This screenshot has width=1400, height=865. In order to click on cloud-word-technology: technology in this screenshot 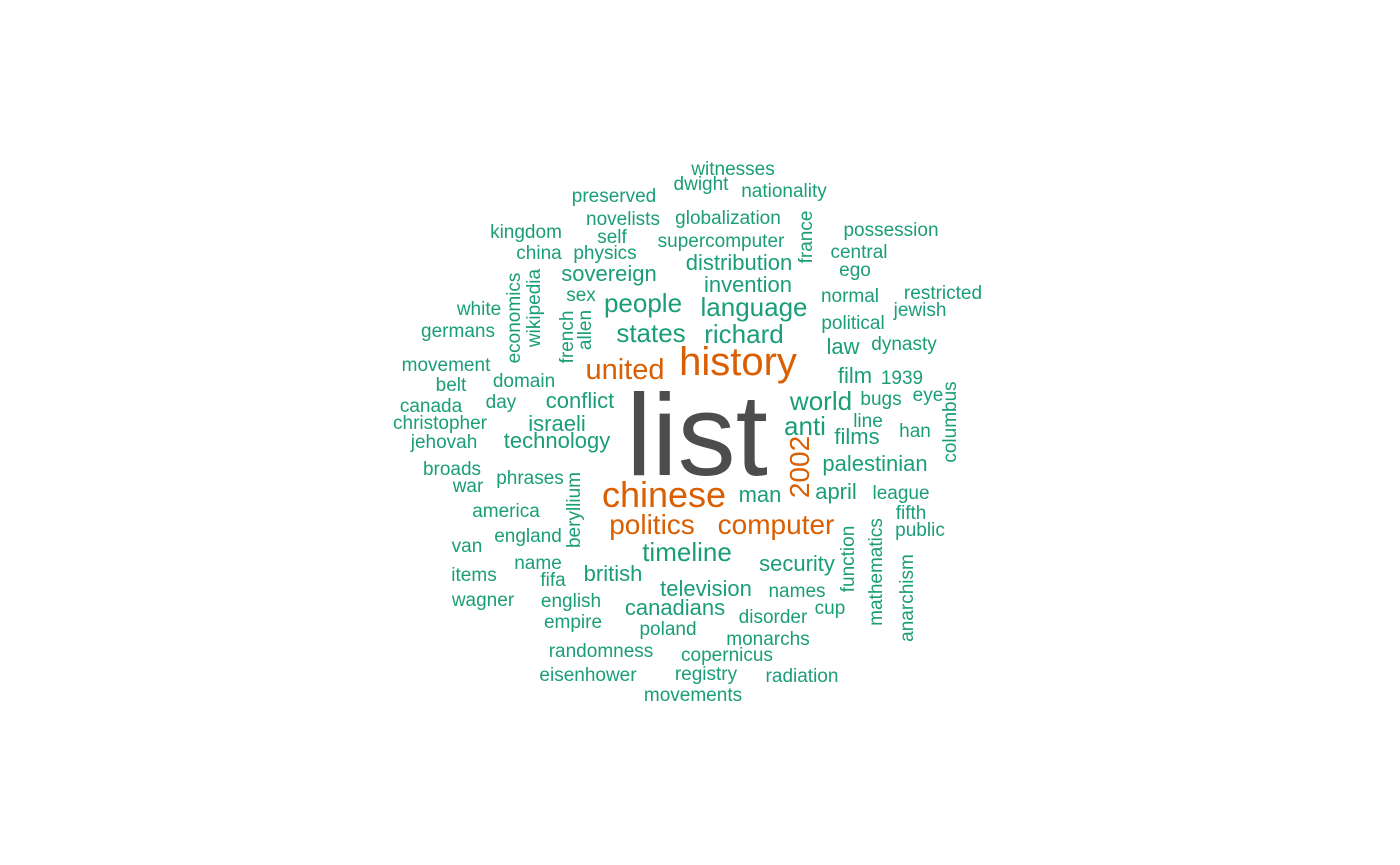, I will do `click(557, 440)`.